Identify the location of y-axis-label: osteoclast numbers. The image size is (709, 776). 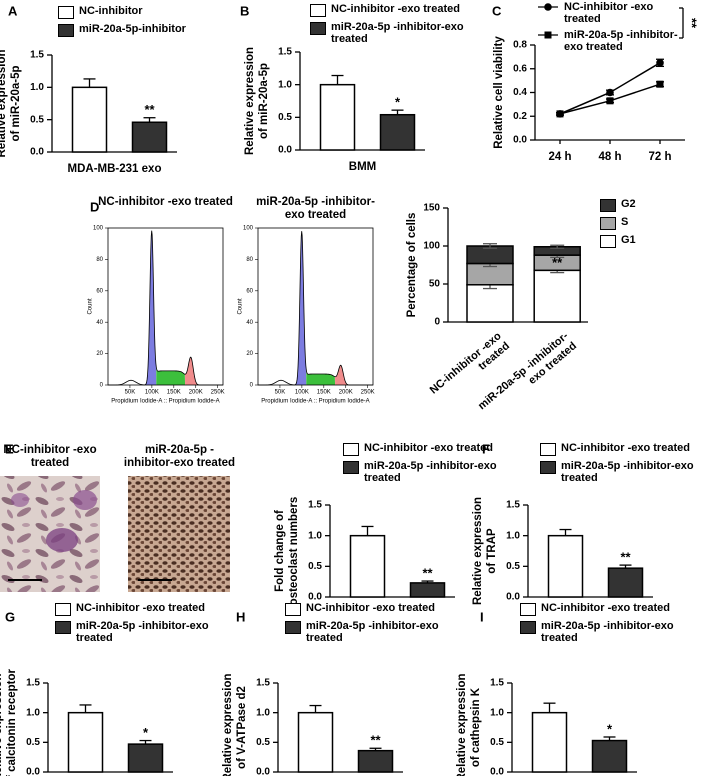
(294, 551).